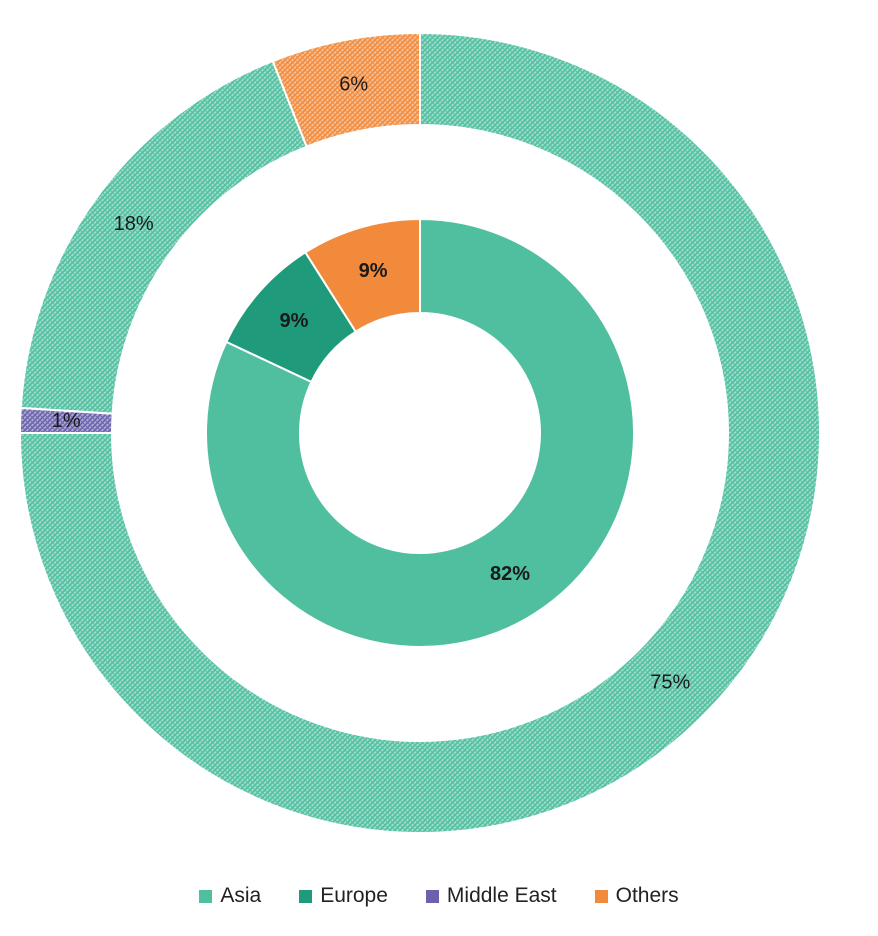 The height and width of the screenshot is (936, 878). I want to click on legend-label-europe: Europe, so click(354, 895).